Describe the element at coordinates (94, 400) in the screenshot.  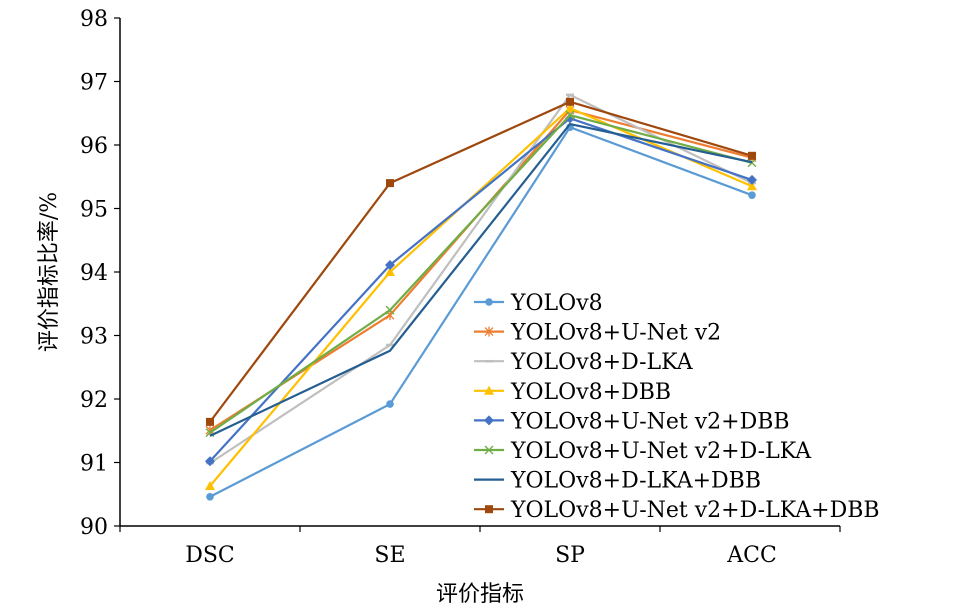
I see `y-tick-label: 92` at that location.